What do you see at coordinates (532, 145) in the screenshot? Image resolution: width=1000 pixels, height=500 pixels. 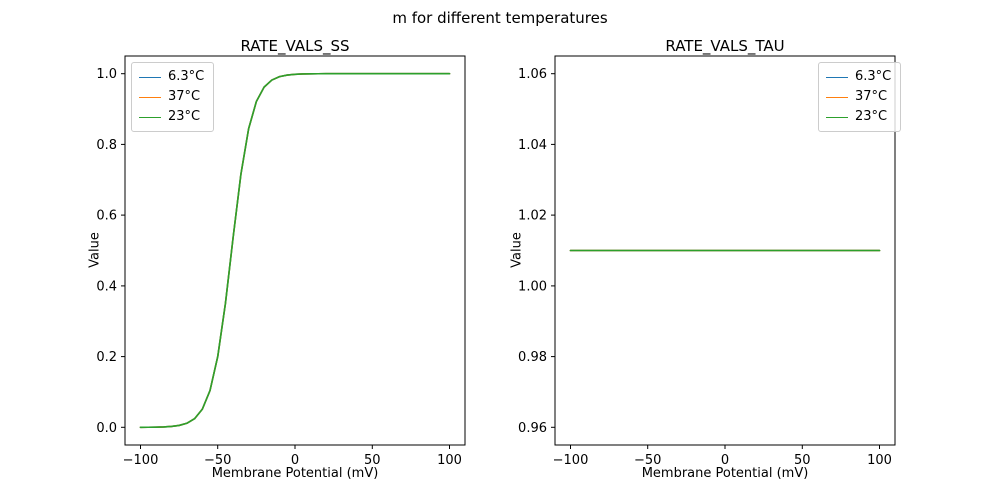 I see `y-tick-label: 1.04` at bounding box center [532, 145].